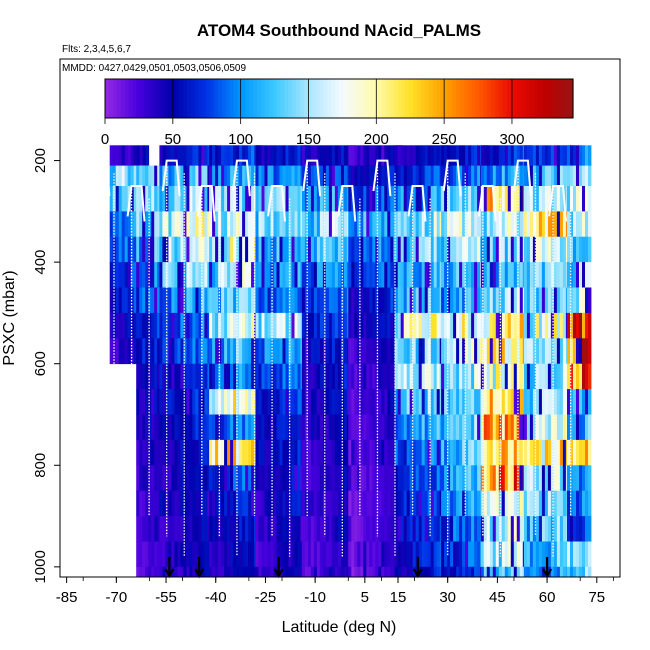 The image size is (650, 650). I want to click on x-tick-label: -25, so click(266, 597).